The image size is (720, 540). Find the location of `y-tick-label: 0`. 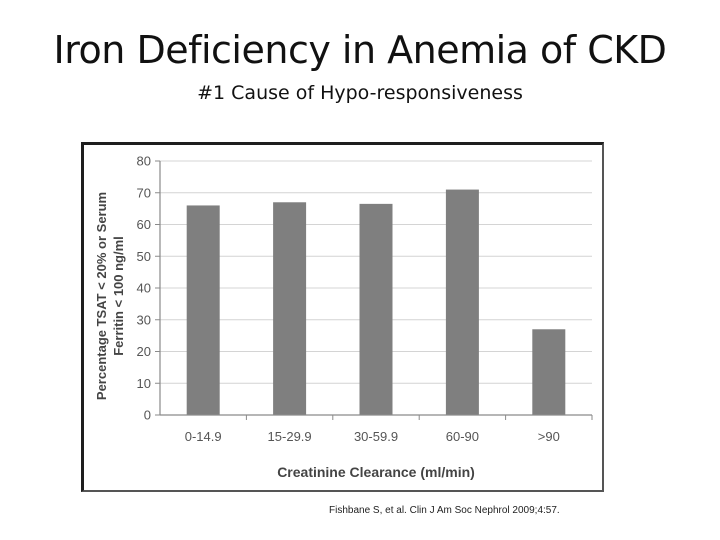

y-tick-label: 0 is located at coordinates (147, 415).